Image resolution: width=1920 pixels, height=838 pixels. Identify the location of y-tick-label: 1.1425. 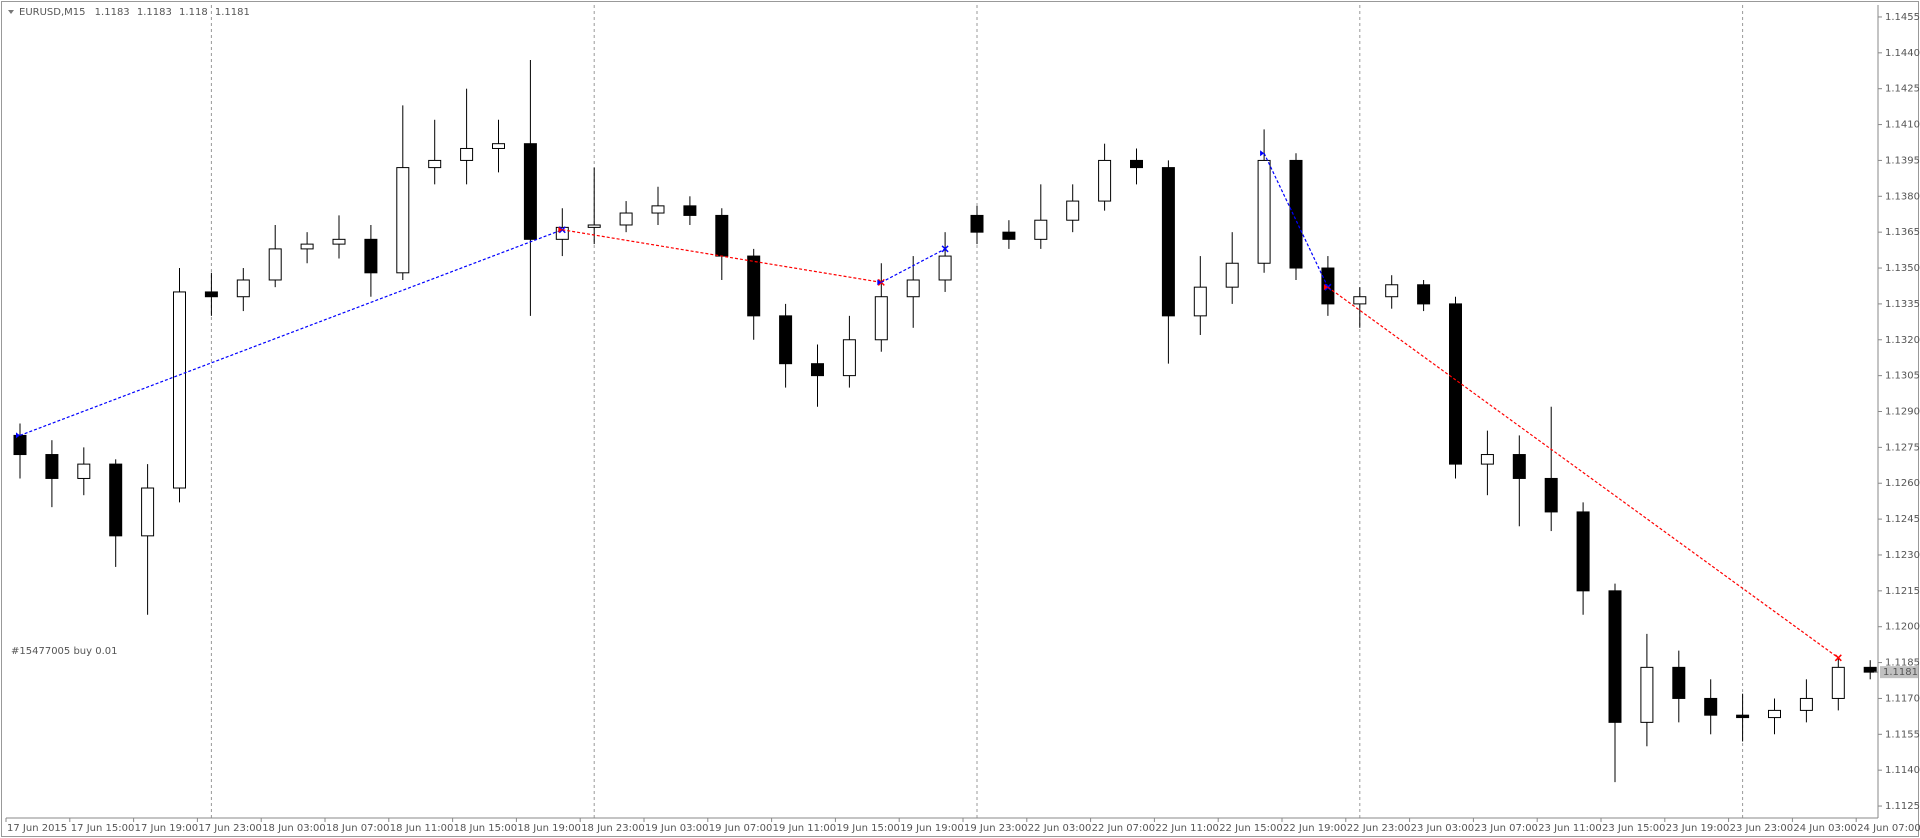
(1902, 89).